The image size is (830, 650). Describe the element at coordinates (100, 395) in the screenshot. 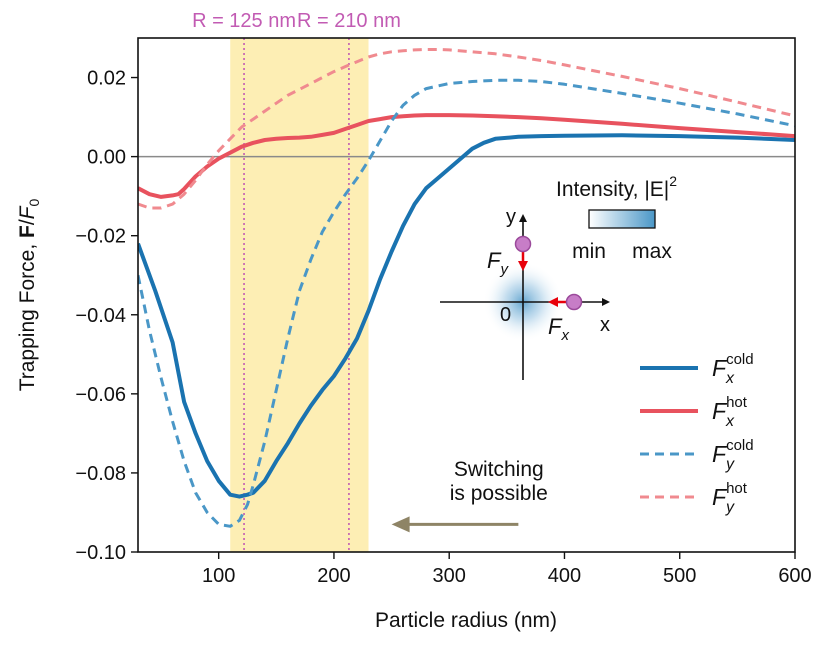

I see `y-tick-label: −0.06` at that location.